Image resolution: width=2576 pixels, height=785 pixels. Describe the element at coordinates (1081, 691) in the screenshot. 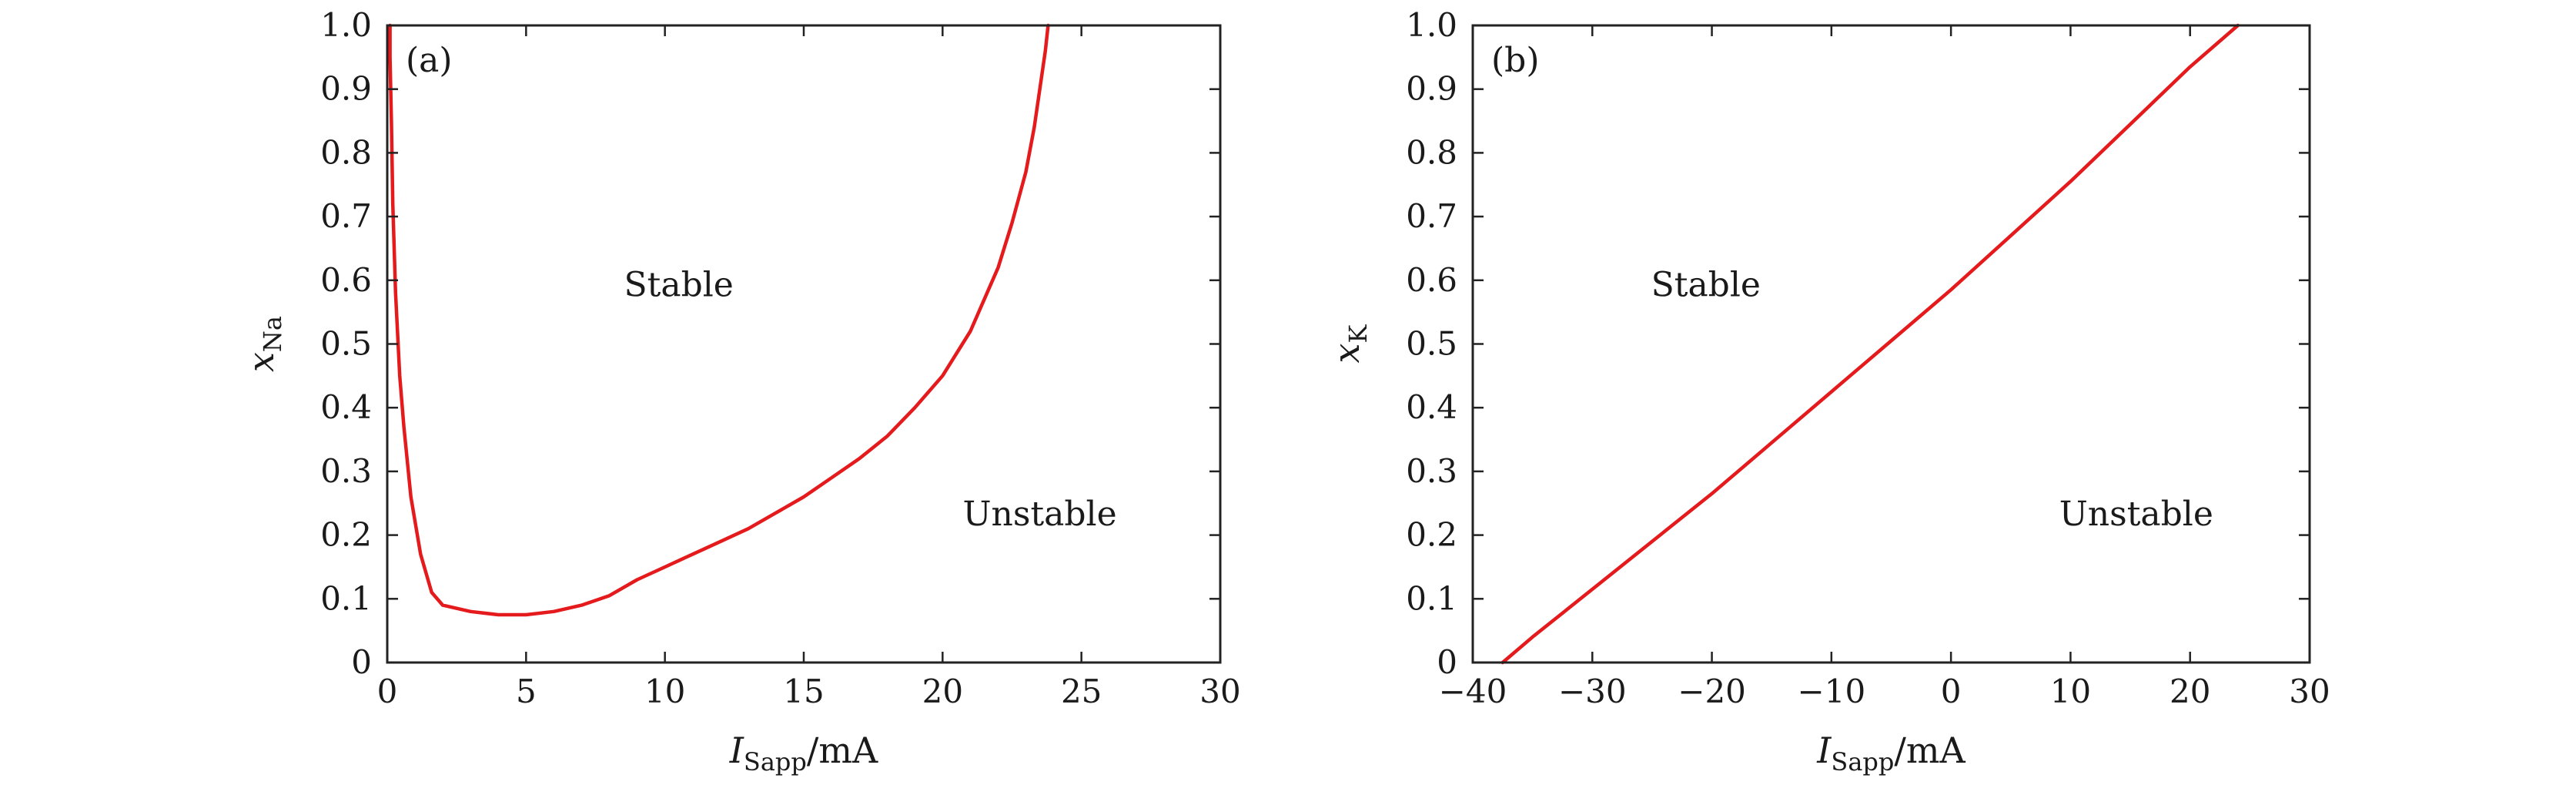

I see `x-tick-label: 25` at that location.